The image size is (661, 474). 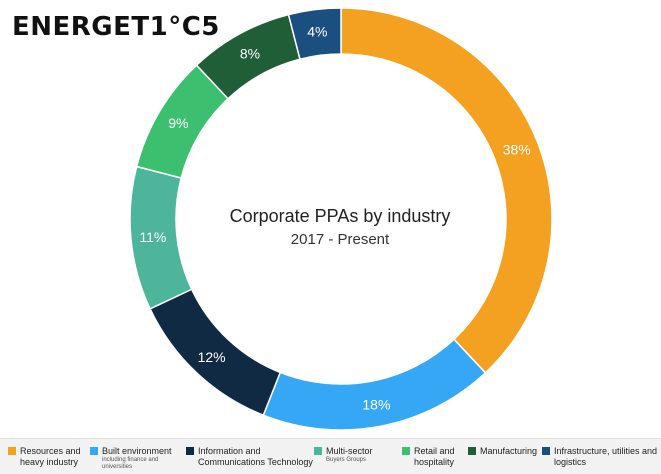 I want to click on energetics-logo: ENERGET1°C5, so click(x=116, y=27).